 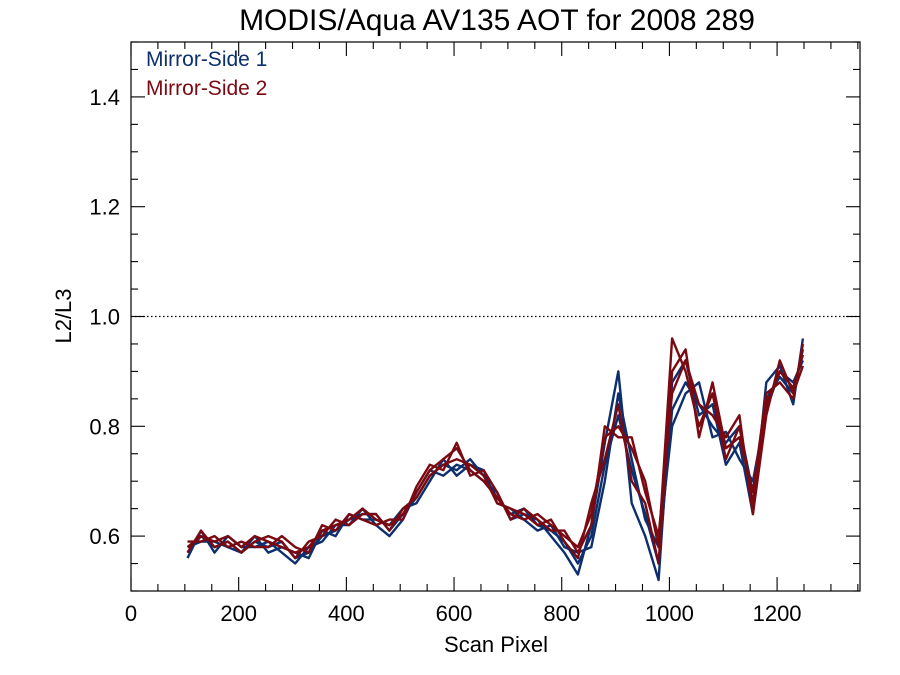 I want to click on x-tick-label: 600, so click(x=454, y=613).